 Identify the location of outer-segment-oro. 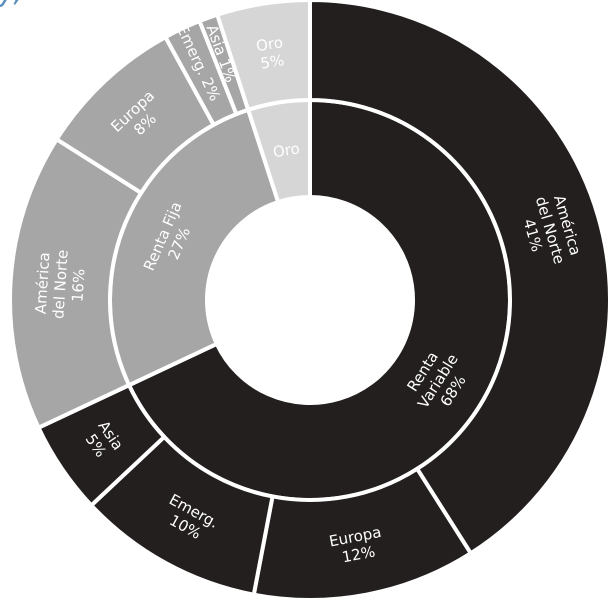
(263, 56).